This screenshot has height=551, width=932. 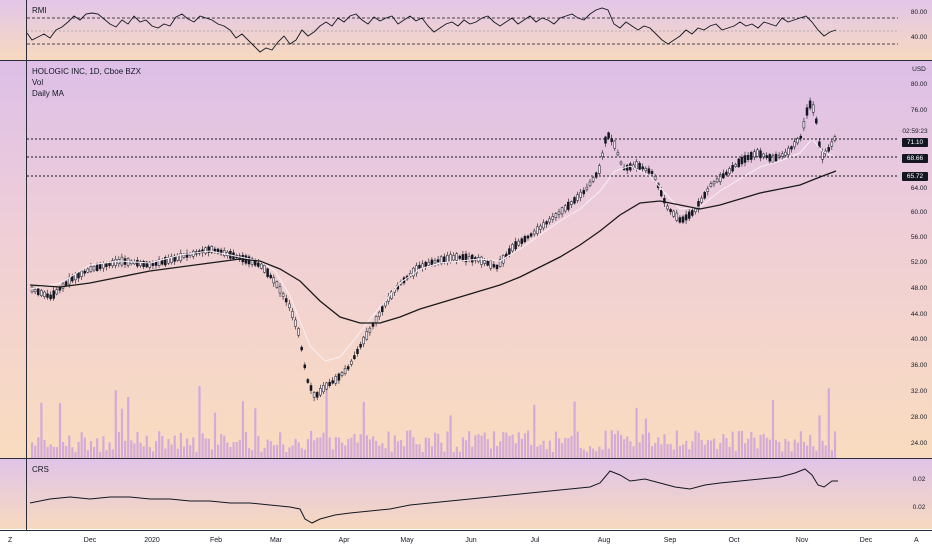 I want to click on rmi-tick: 40.00, so click(x=919, y=37).